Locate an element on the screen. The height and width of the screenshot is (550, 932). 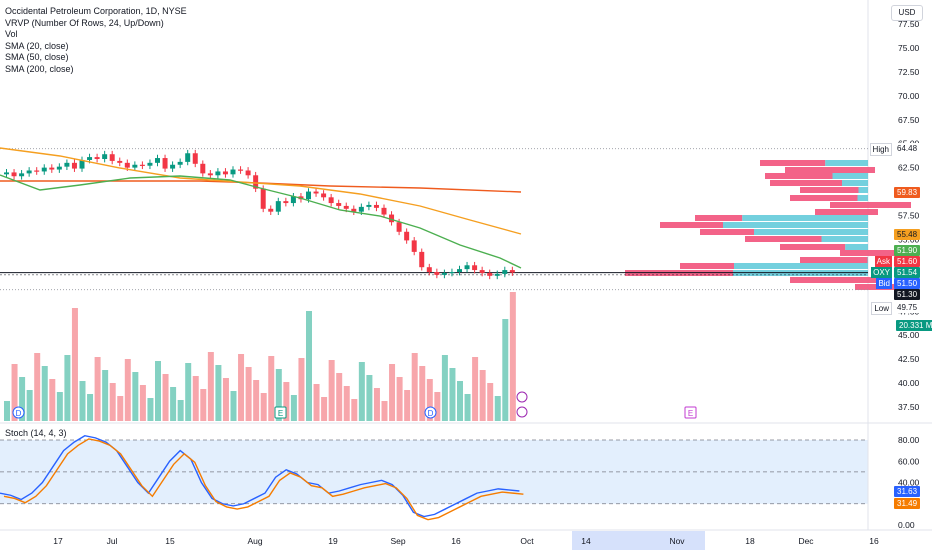
price-tag-value: 55.48 is located at coordinates (907, 234).